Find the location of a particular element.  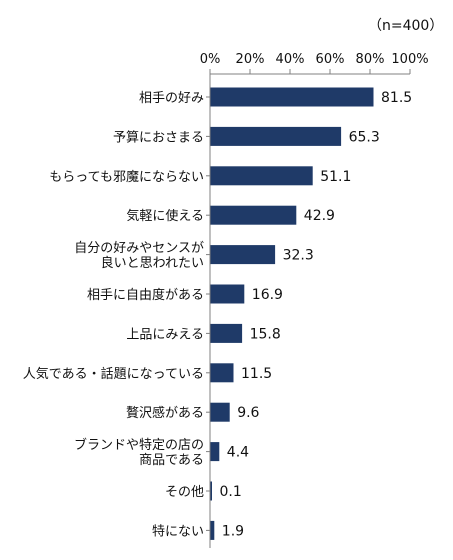

x-tick-label: 40% is located at coordinates (290, 59).